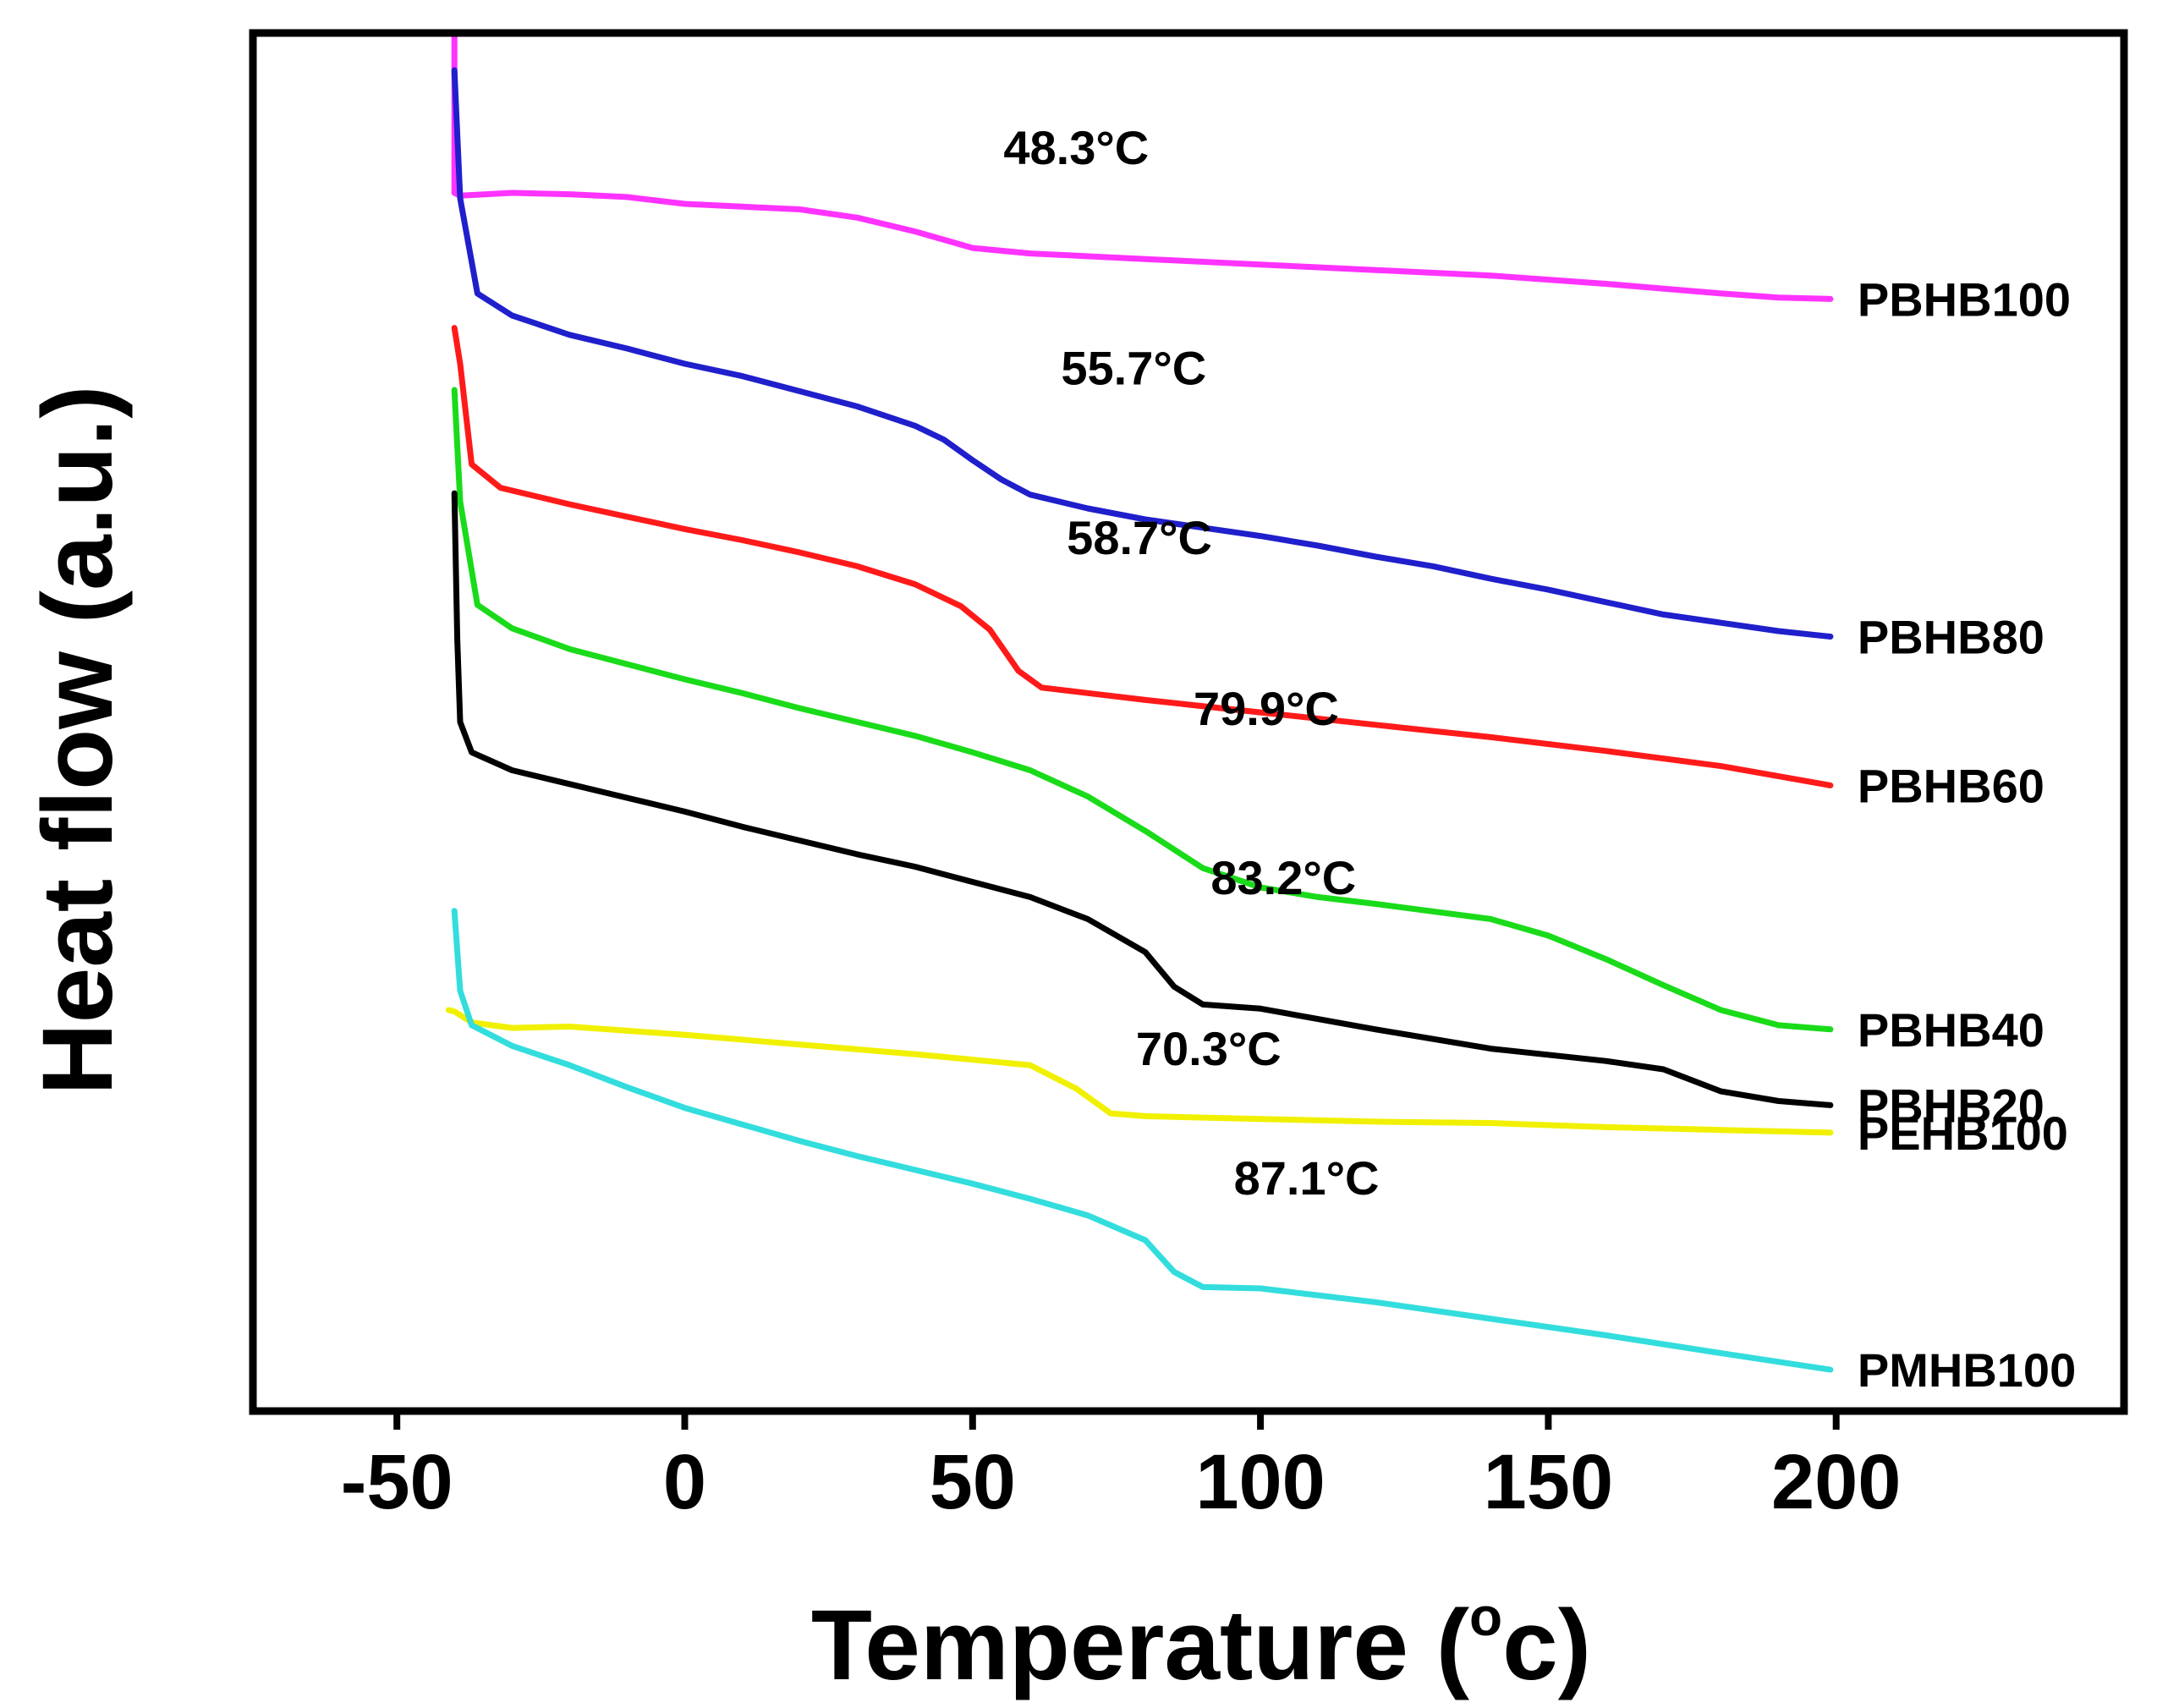 The height and width of the screenshot is (1708, 2157). I want to click on series-line-pehb100, so click(1139, 1071).